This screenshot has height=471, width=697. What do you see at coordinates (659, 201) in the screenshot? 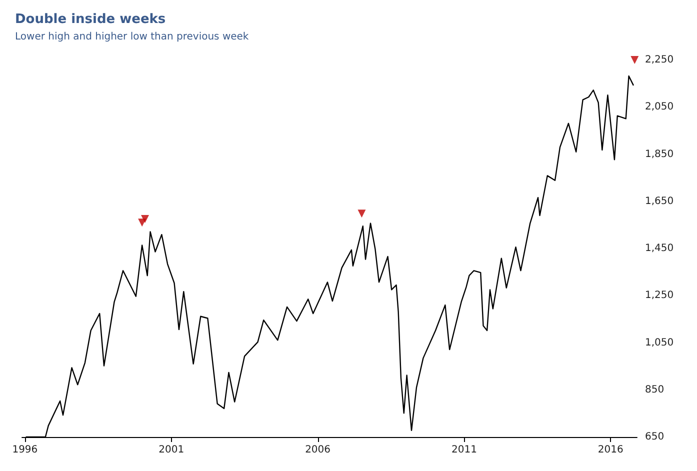
I see `y-tick-label: 1,650` at bounding box center [659, 201].